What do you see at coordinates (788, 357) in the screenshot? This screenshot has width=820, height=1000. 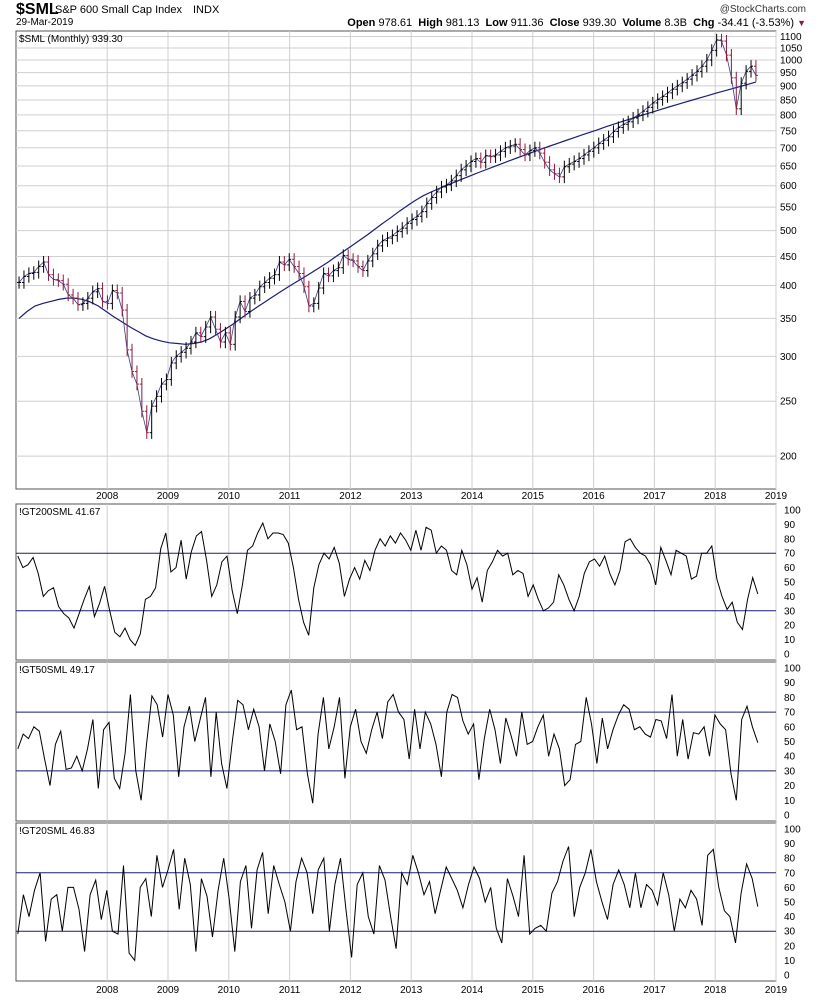 I see `price-axis-label: 300` at bounding box center [788, 357].